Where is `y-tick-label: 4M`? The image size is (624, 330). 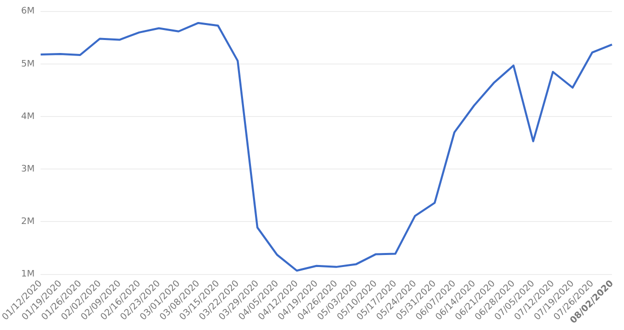 y-tick-label: 4M is located at coordinates (28, 117).